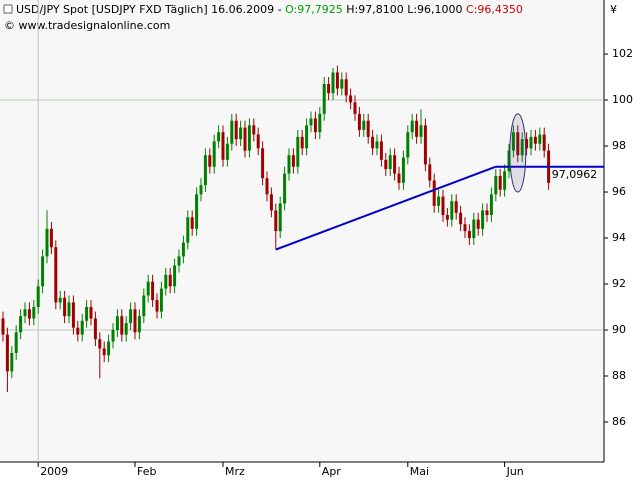  I want to click on x-tick-label: Jun, so click(515, 471).